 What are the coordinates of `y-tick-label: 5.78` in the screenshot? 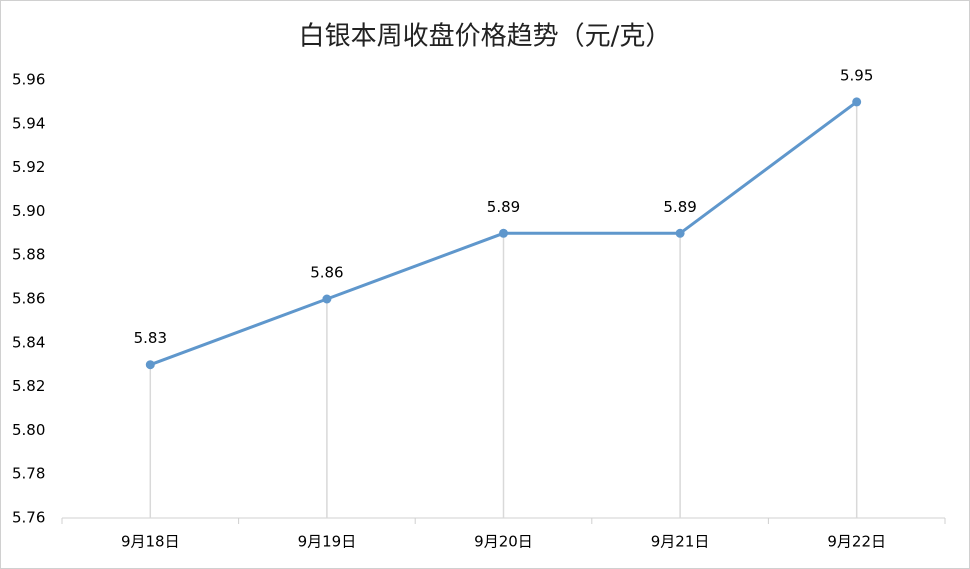 It's located at (28, 474).